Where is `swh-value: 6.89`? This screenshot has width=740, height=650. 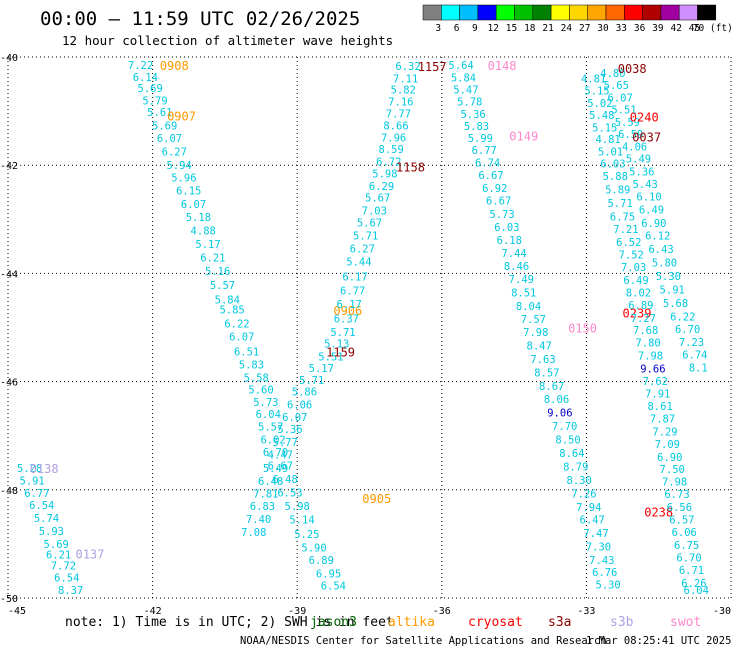
swh-value: 6.89 is located at coordinates (640, 306).